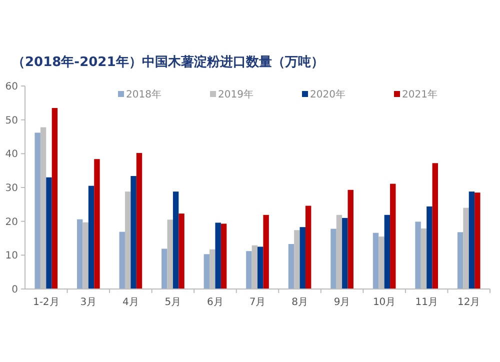 This screenshot has width=500, height=362. What do you see at coordinates (215, 302) in the screenshot?
I see `x-tick-label: 6月` at bounding box center [215, 302].